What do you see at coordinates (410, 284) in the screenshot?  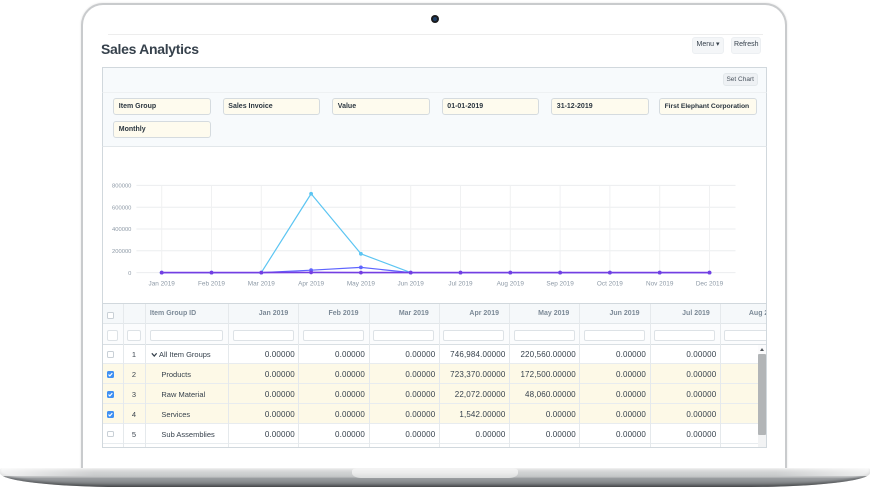 I see `svg-text: Jun 2019` at bounding box center [410, 284].